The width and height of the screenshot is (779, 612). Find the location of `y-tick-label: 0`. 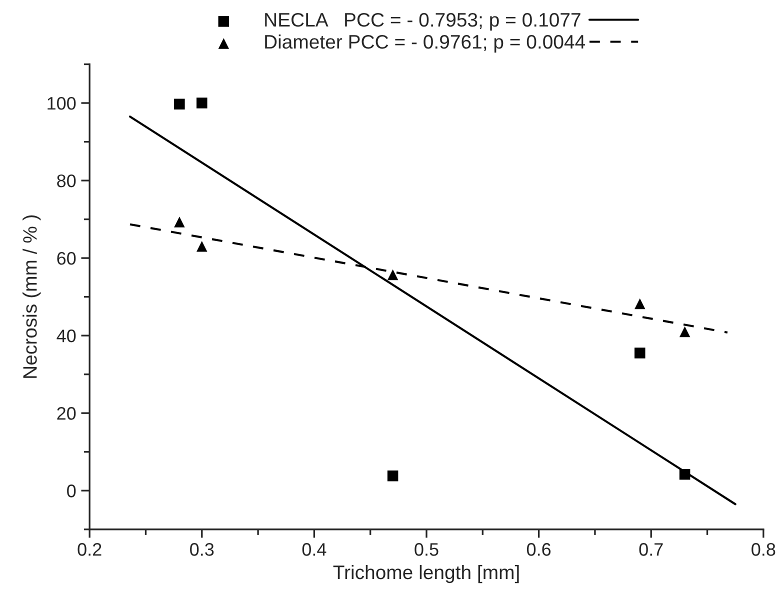

y-tick-label: 0 is located at coordinates (71, 491).